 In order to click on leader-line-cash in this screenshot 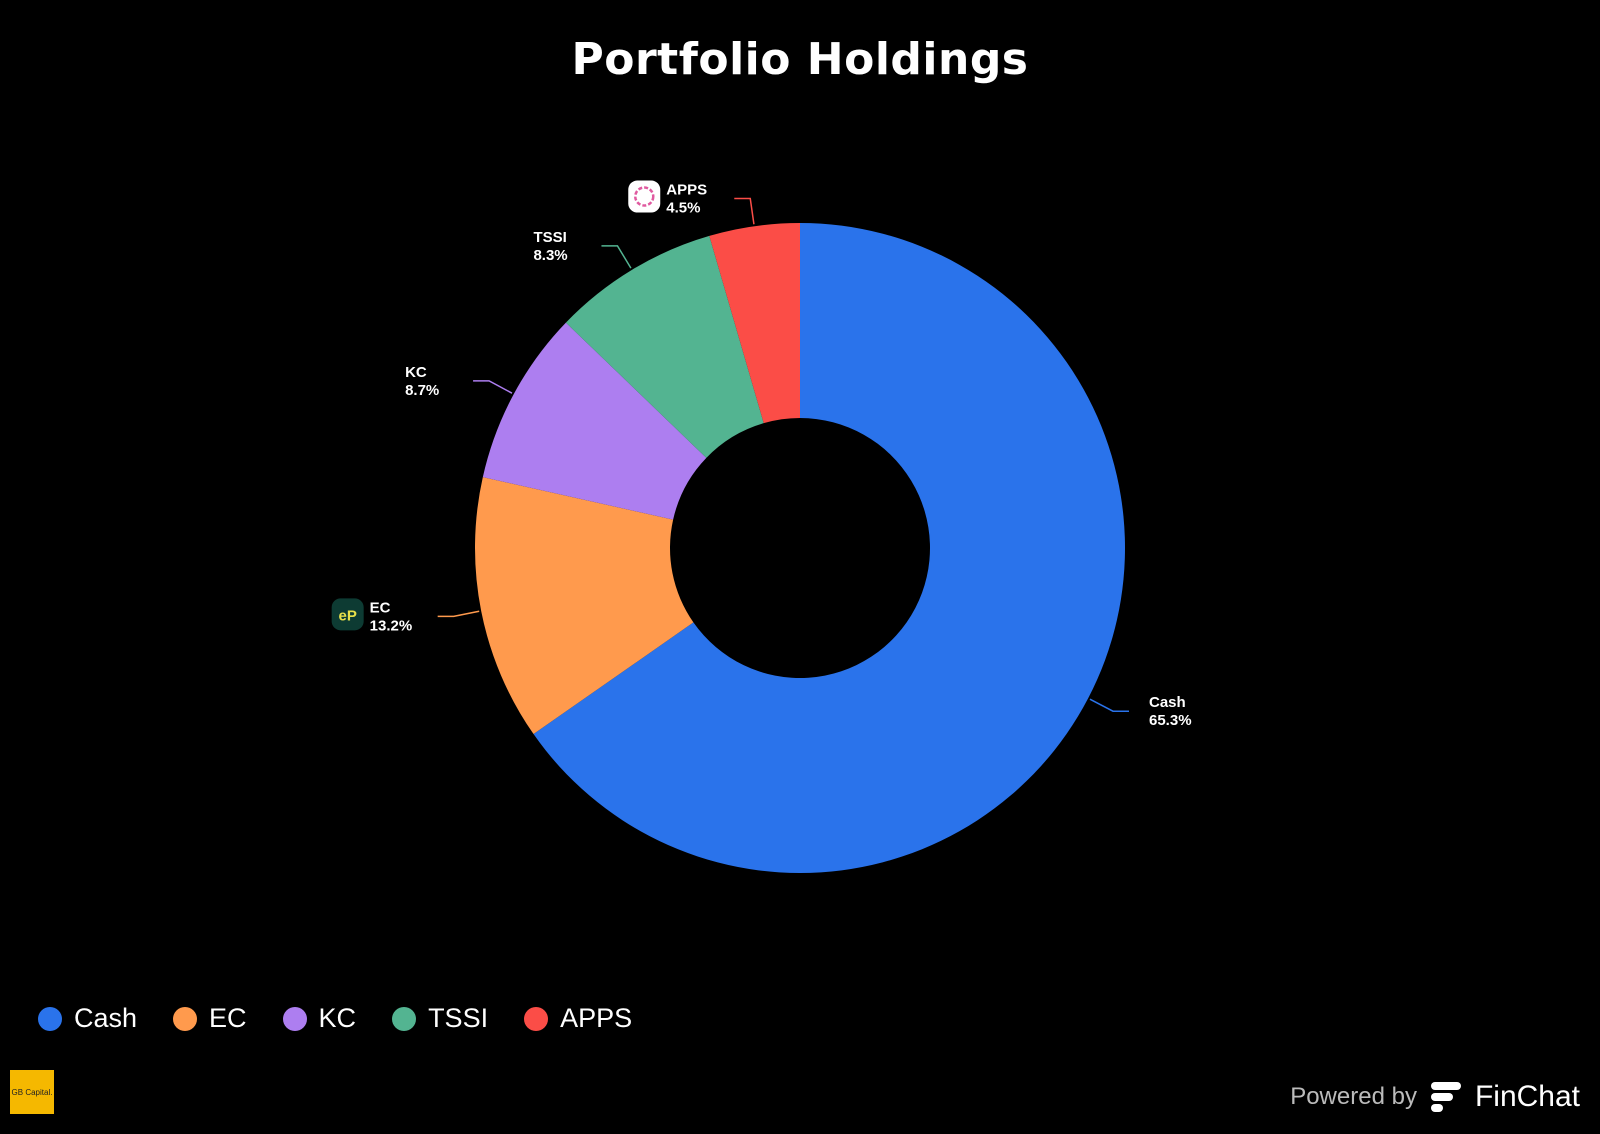, I will do `click(1109, 705)`.